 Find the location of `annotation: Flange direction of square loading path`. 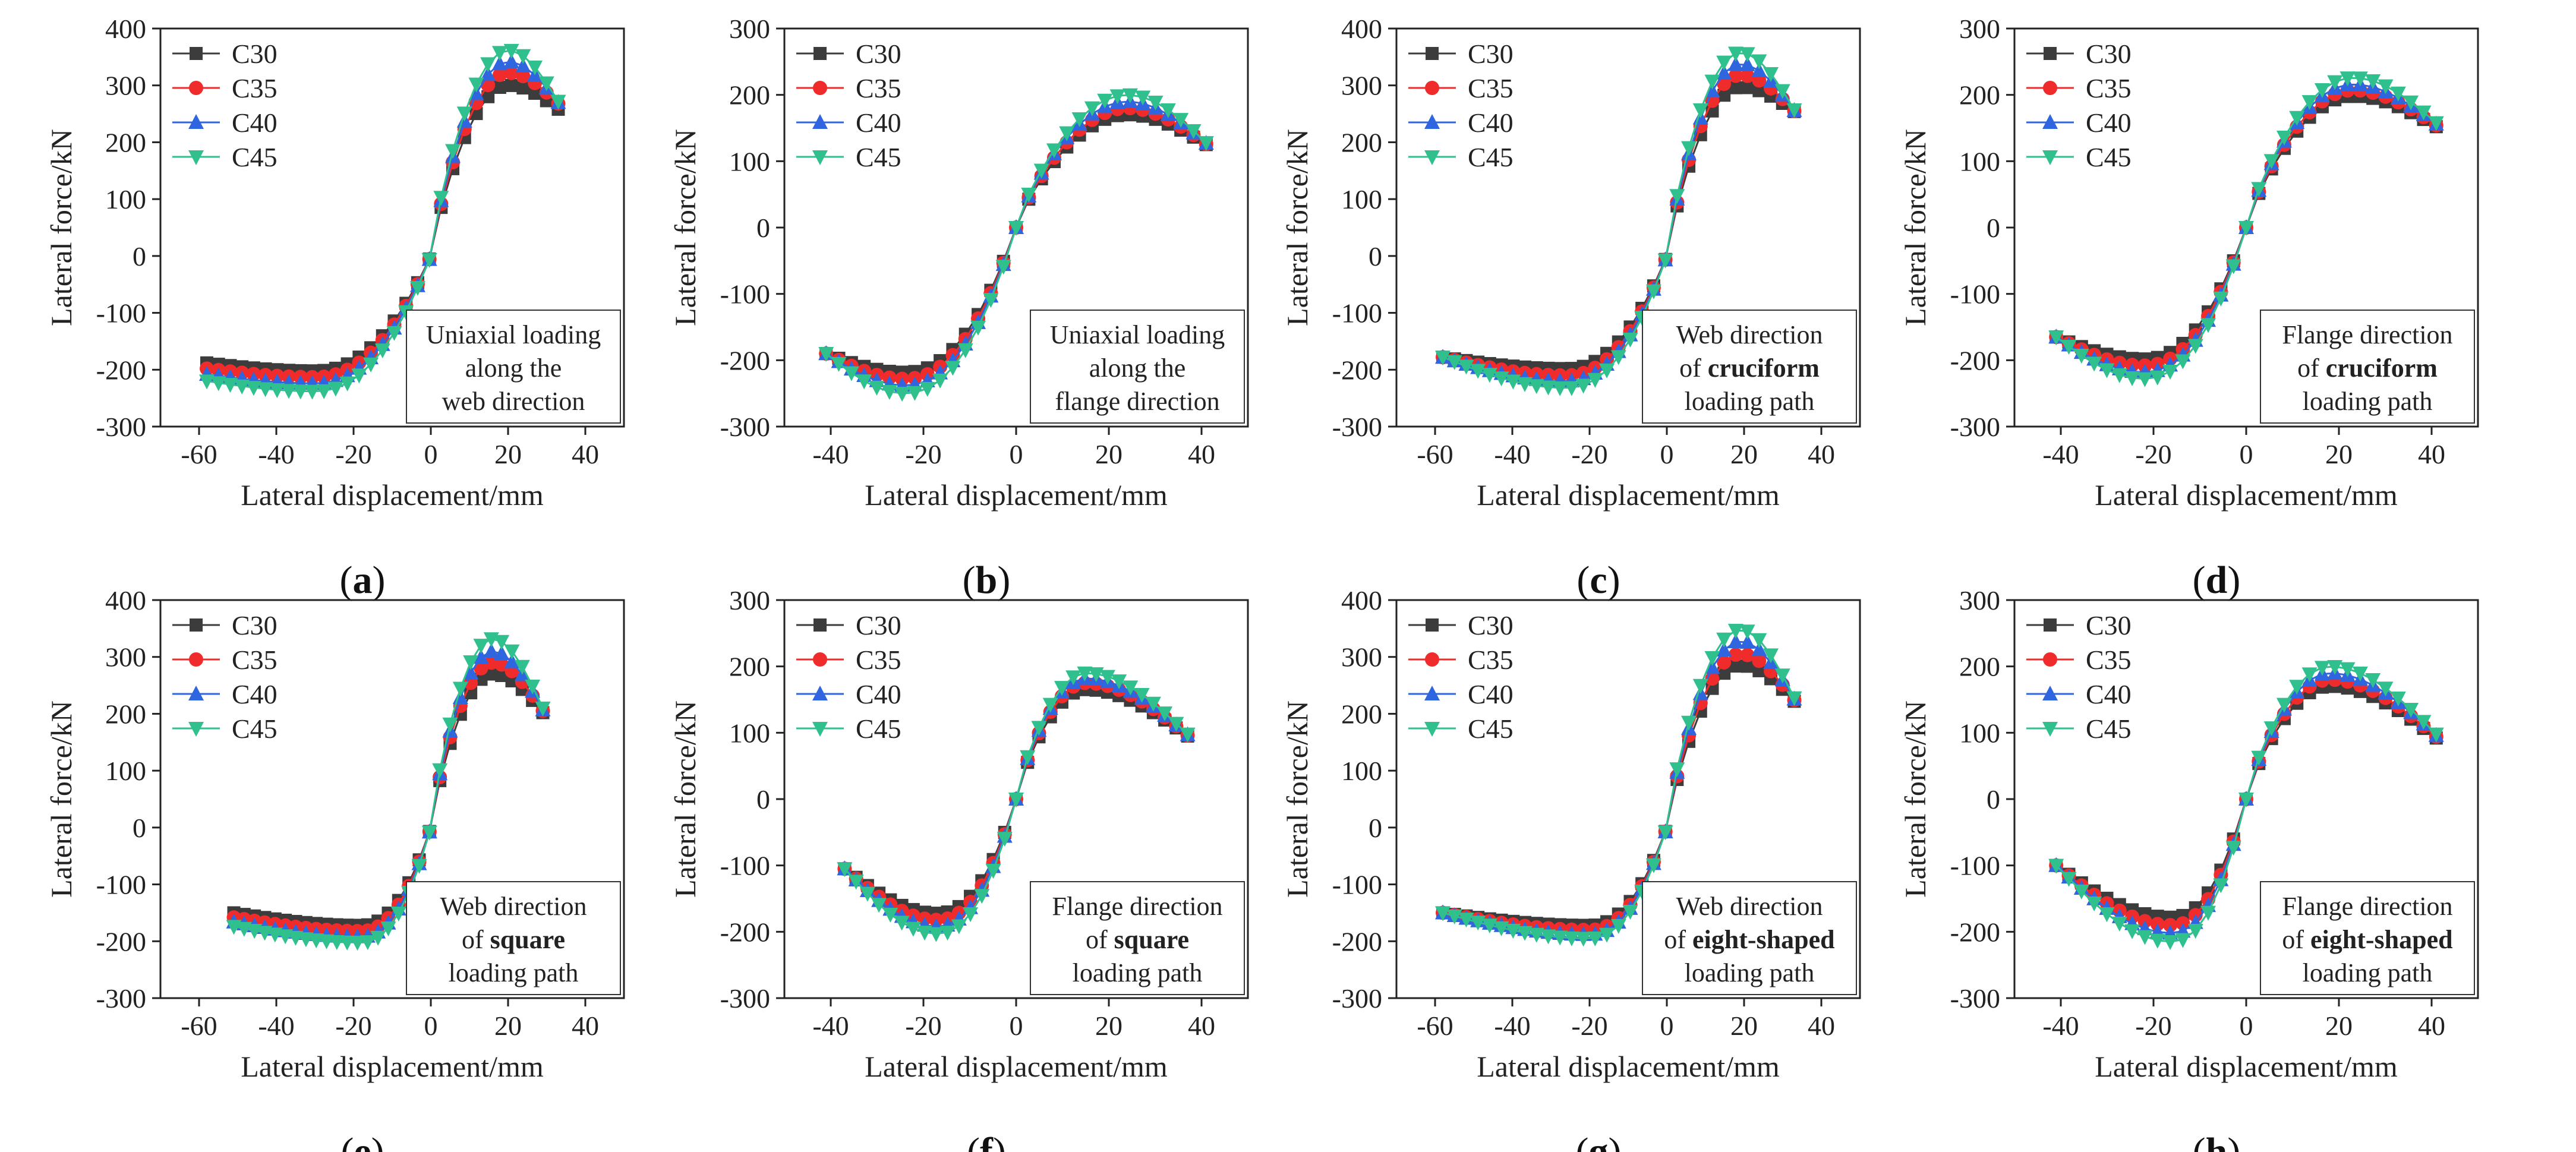

annotation: Flange direction of square loading path is located at coordinates (1137, 938).